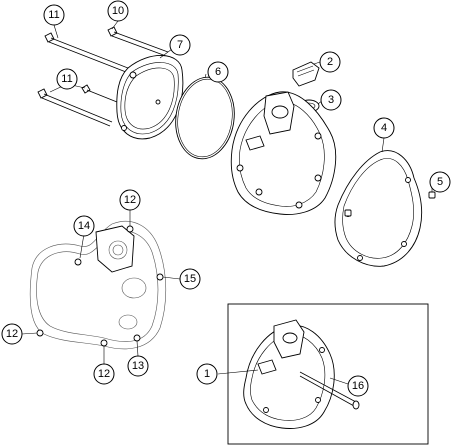 The width and height of the screenshot is (456, 448). I want to click on callout-11-middle-label: 11, so click(66, 79).